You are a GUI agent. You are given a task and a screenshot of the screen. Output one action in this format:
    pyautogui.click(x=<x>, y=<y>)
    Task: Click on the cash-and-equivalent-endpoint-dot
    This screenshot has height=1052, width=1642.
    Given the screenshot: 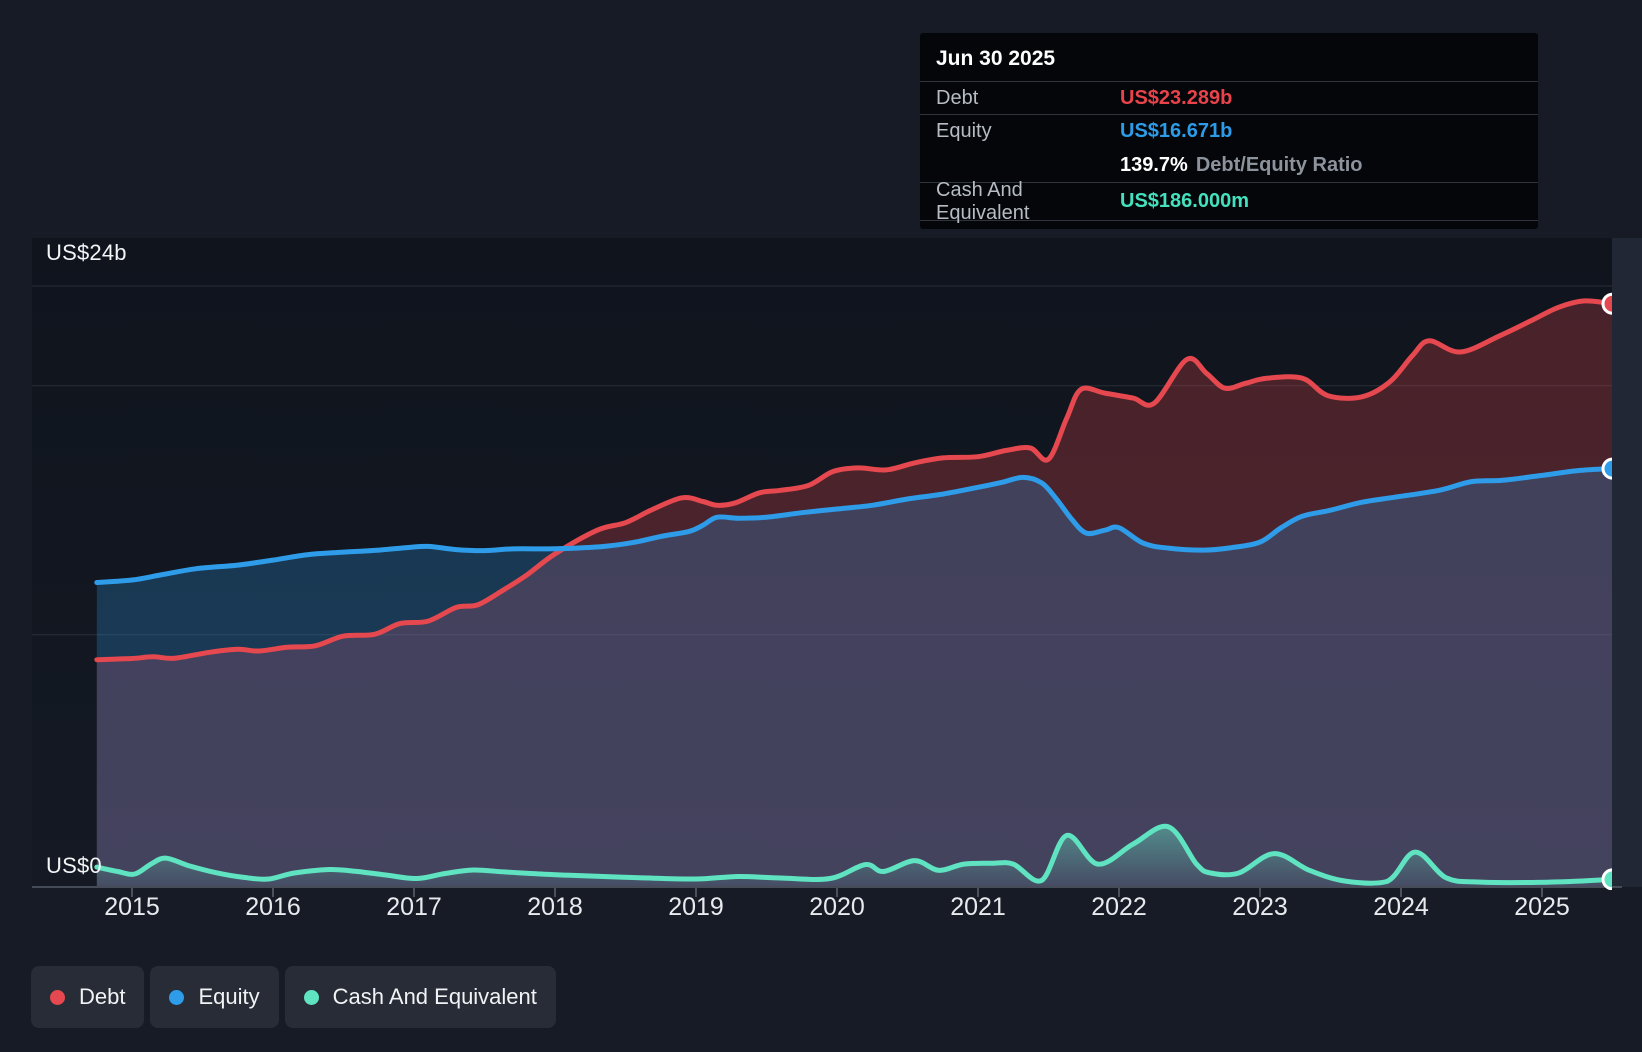 What is the action you would take?
    pyautogui.click(x=1606, y=879)
    